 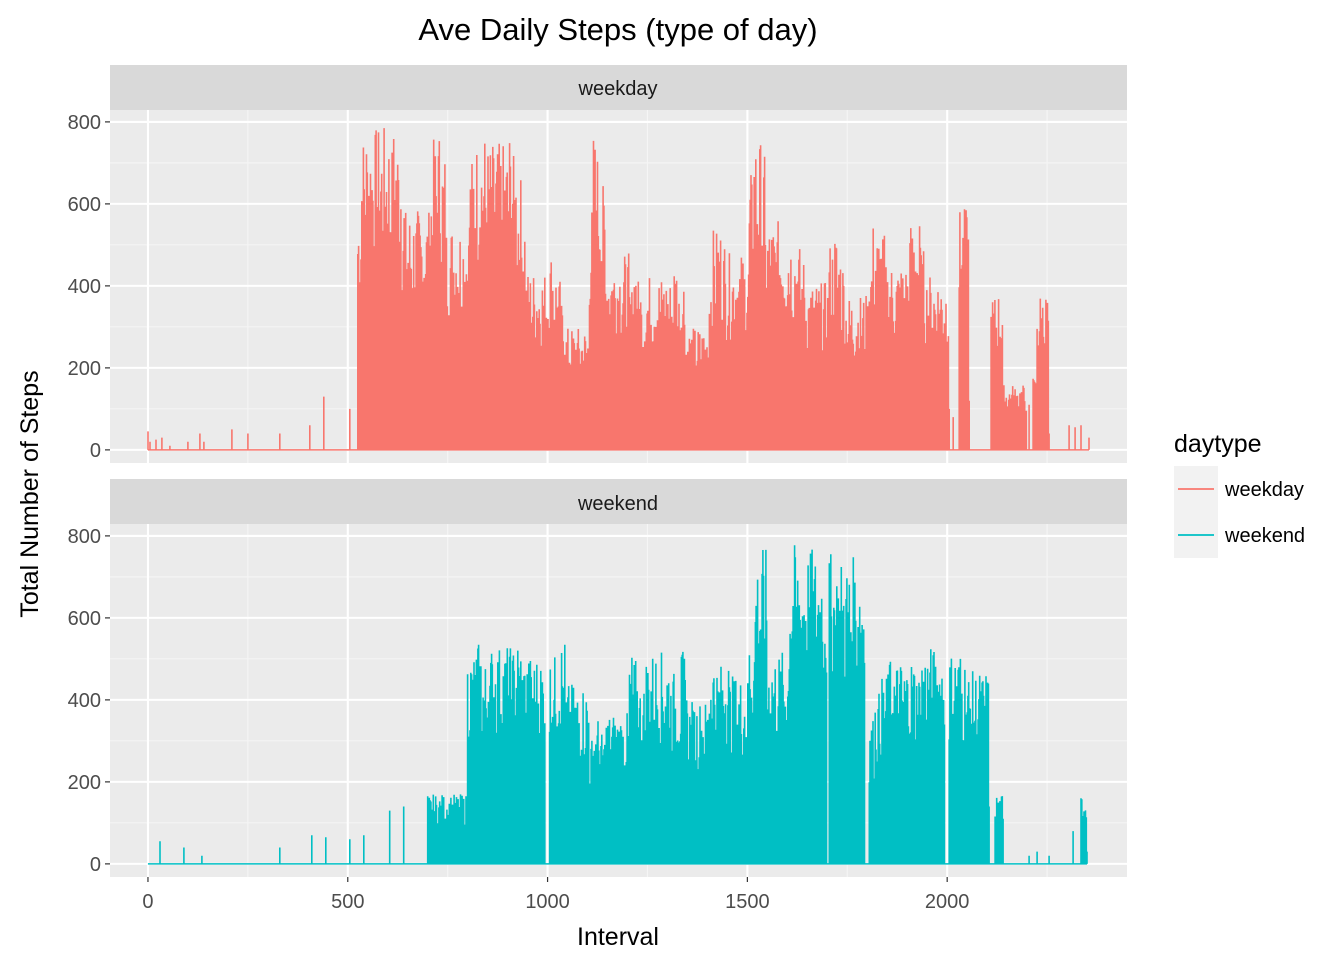 I want to click on legend-title: daytype, so click(x=1218, y=444).